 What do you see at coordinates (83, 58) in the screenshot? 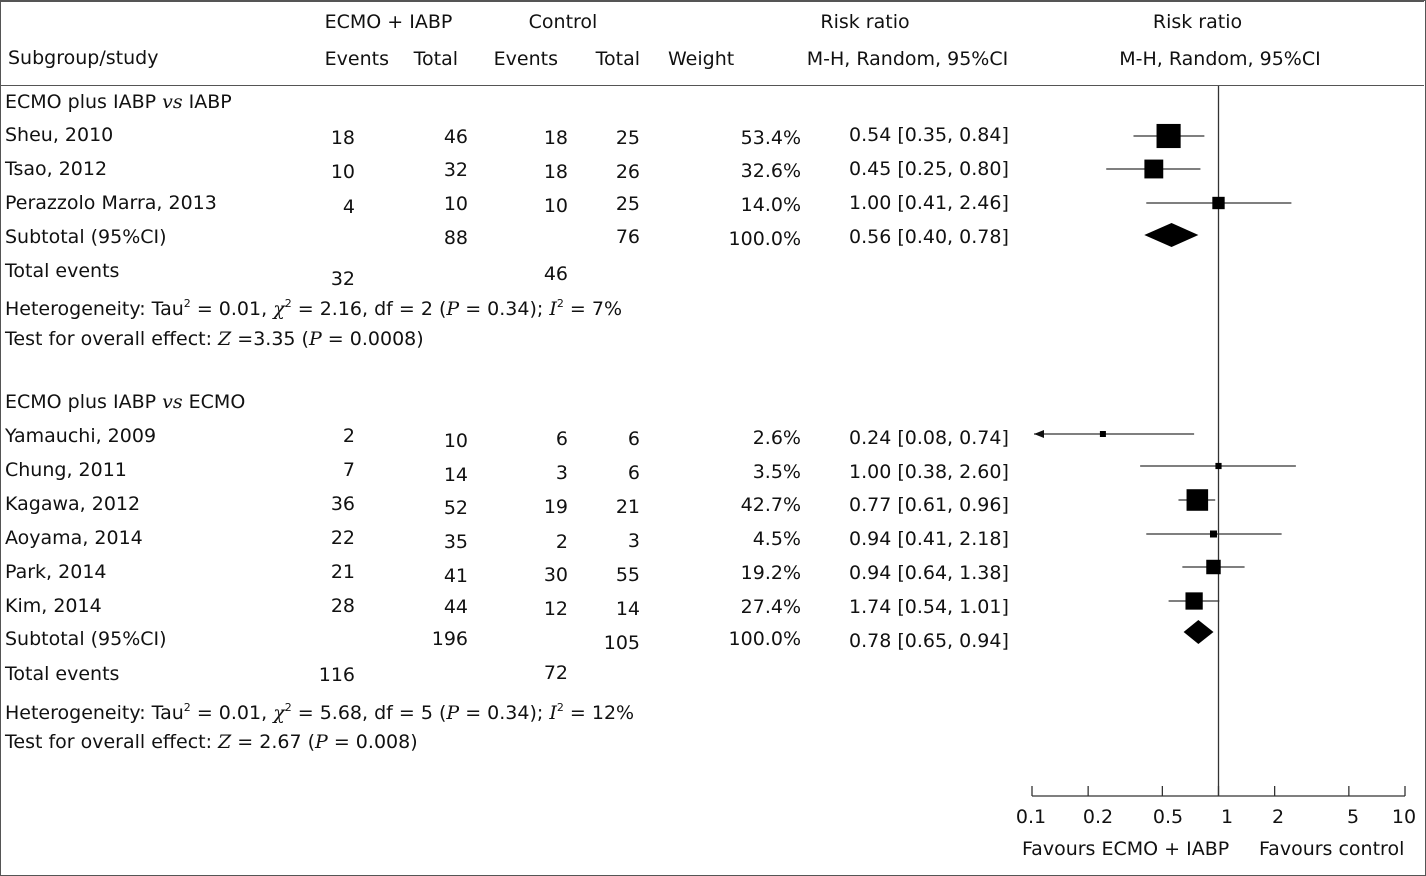
I see `header-subgroup-study: Subgroup/study` at bounding box center [83, 58].